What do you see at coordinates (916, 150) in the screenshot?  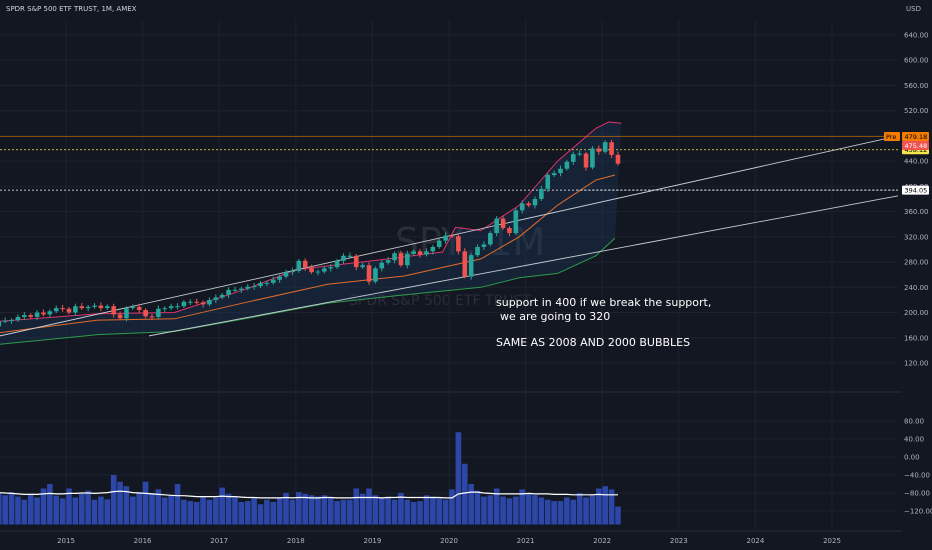 I see `price-badge-label: 458.12` at bounding box center [916, 150].